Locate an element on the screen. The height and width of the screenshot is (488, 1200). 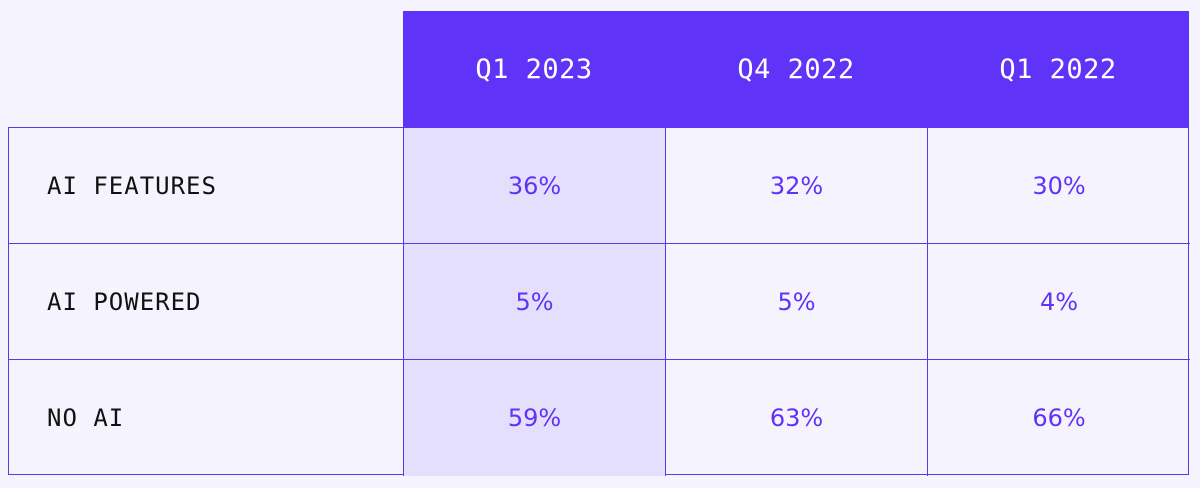
table-cell: 32% is located at coordinates (797, 186).